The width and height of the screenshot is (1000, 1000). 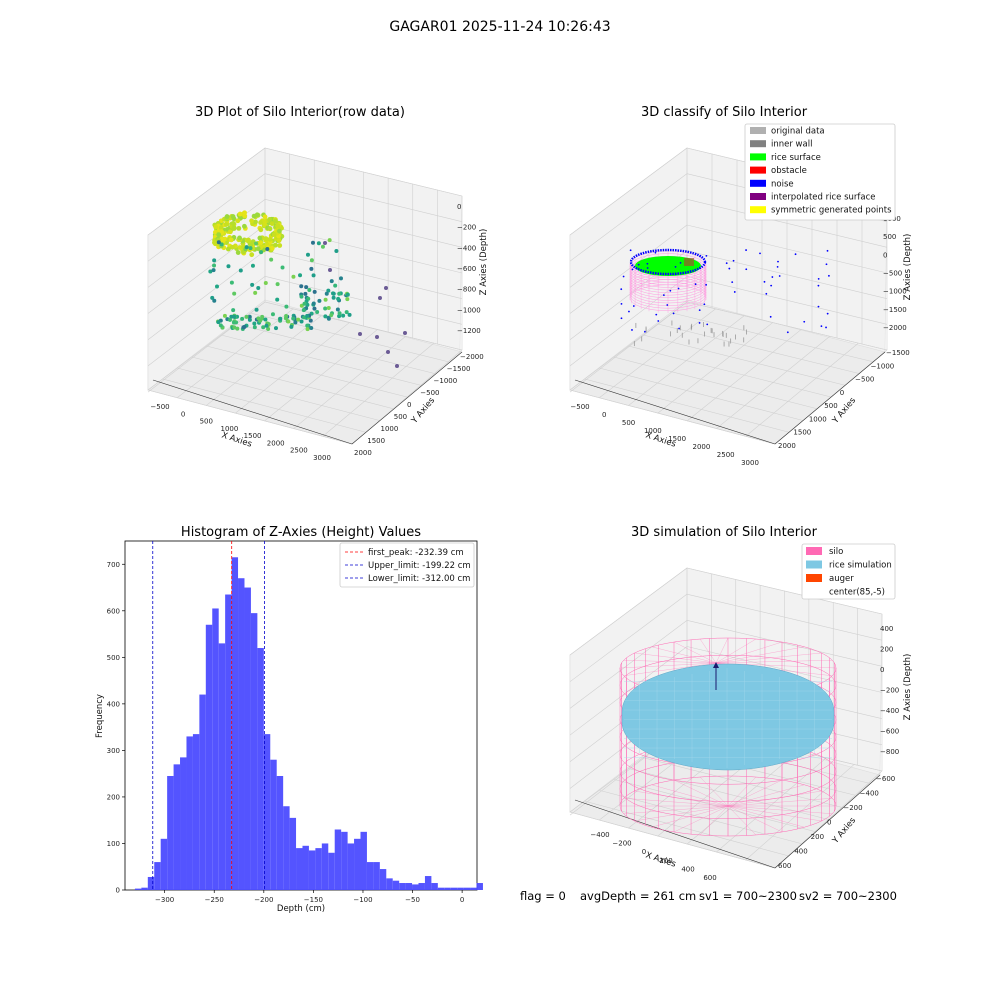 What do you see at coordinates (113, 797) in the screenshot?
I see `hist-y-tick-label: 200` at bounding box center [113, 797].